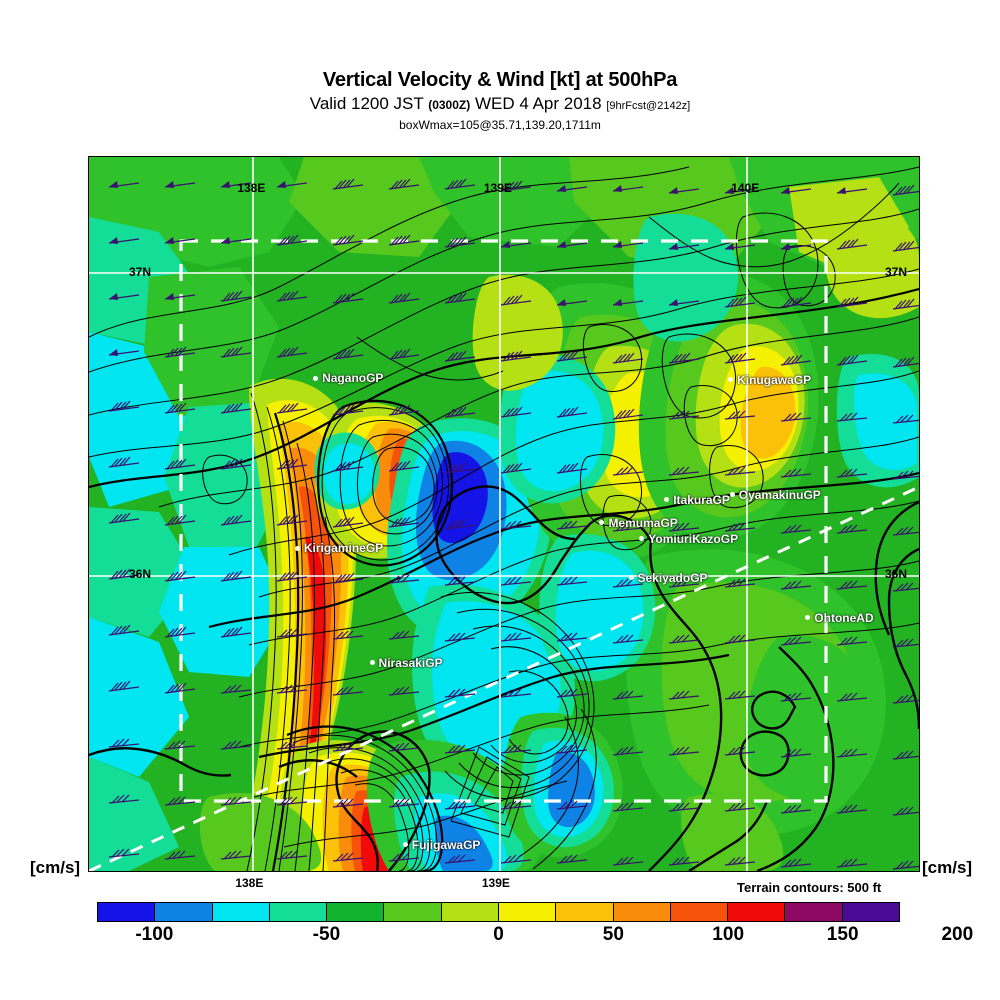 The height and width of the screenshot is (1000, 1000). I want to click on units-label-left: [cm/s], so click(55, 867).